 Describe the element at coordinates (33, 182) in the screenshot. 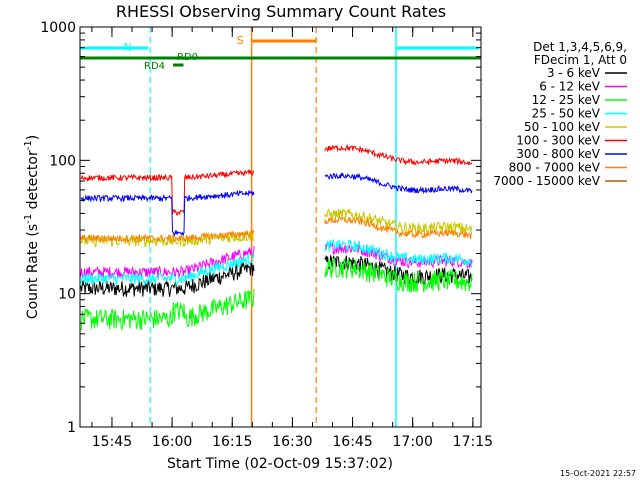

I see `y-axis-label-mid: detector` at that location.